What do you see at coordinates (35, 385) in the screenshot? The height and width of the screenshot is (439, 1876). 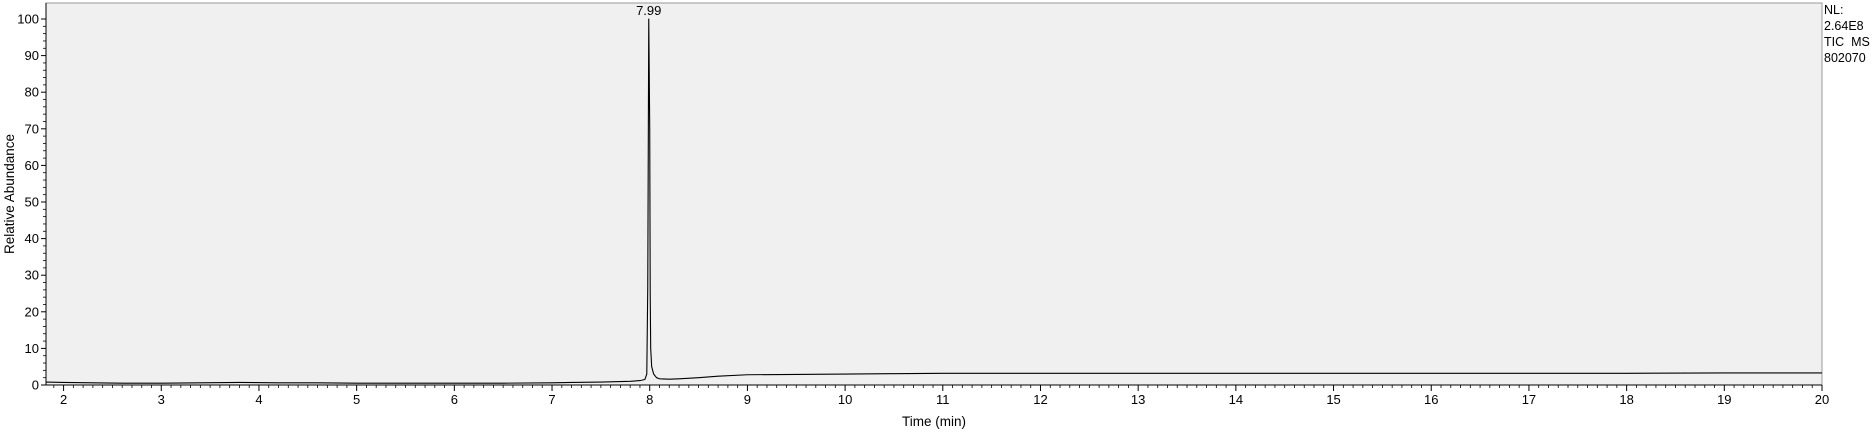 I see `y-tick-label: 0` at bounding box center [35, 385].